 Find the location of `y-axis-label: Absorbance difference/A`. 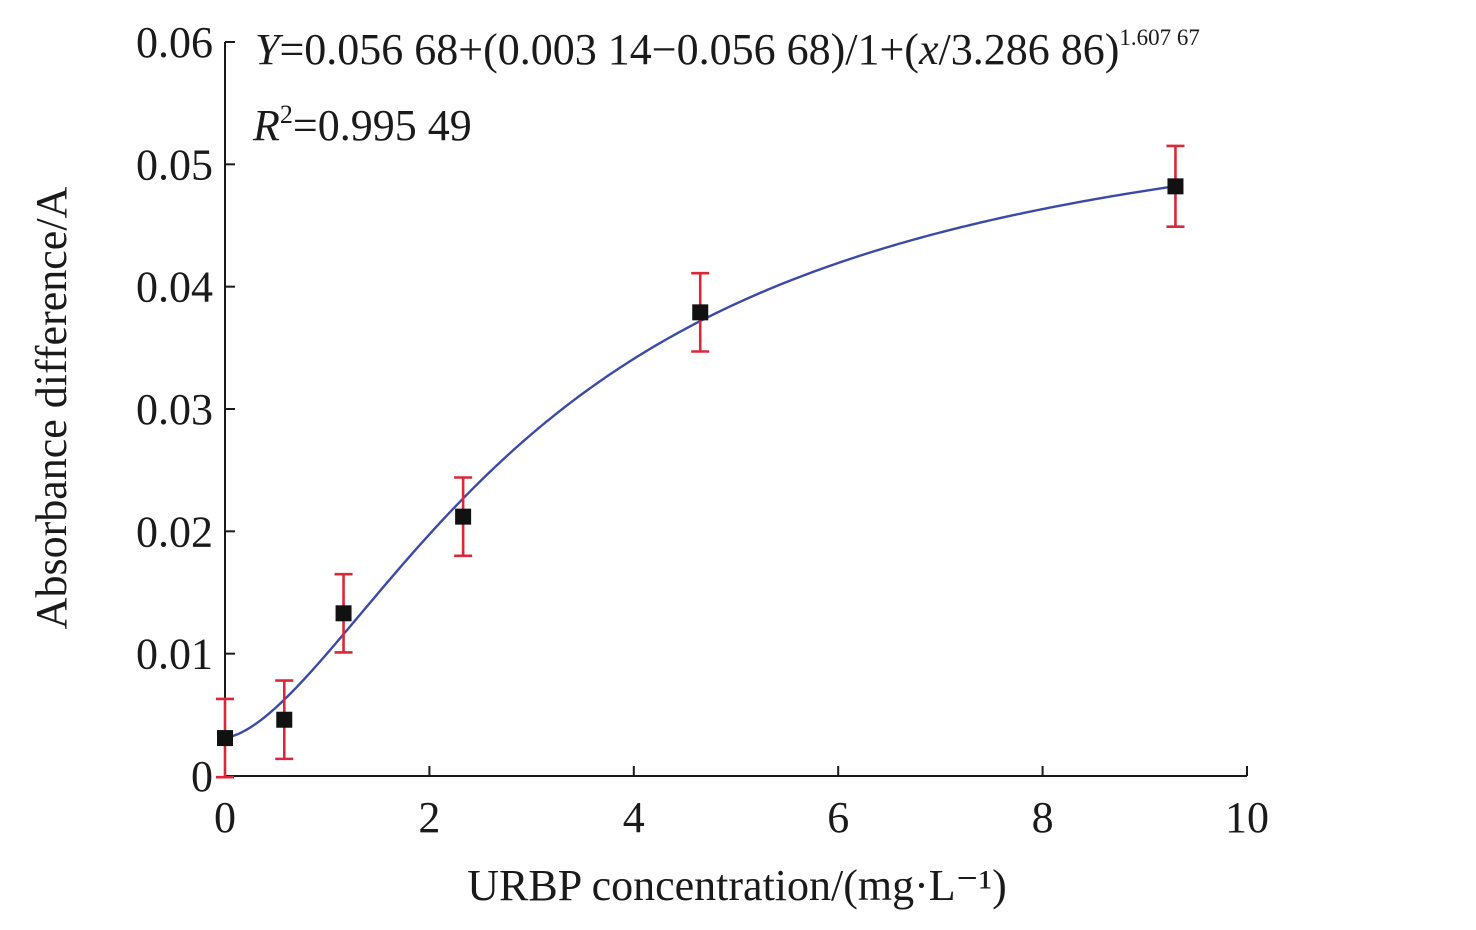

y-axis-label: Absorbance difference/A is located at coordinates (51, 407).